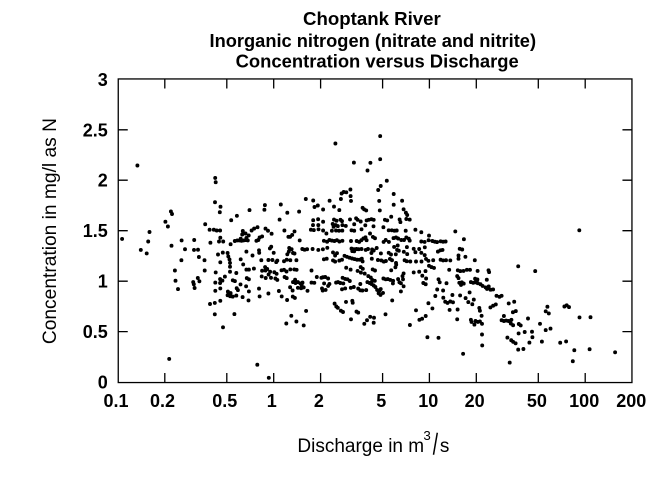 The width and height of the screenshot is (672, 480). Describe the element at coordinates (115, 401) in the screenshot. I see `svg-text: 0.1` at that location.